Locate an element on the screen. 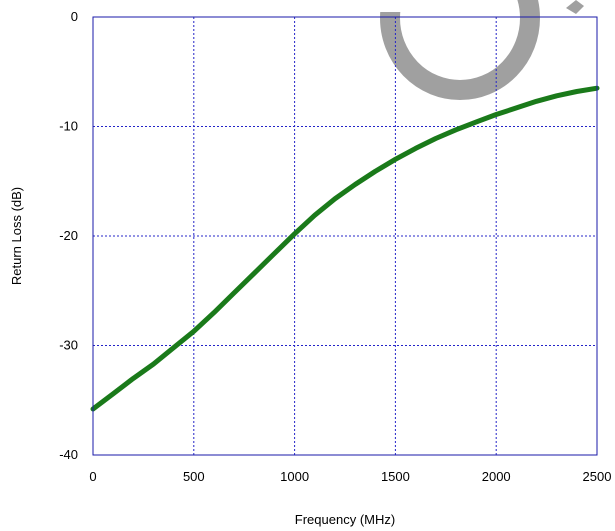 The width and height of the screenshot is (615, 531). x-tick-label: 2000 is located at coordinates (496, 476).